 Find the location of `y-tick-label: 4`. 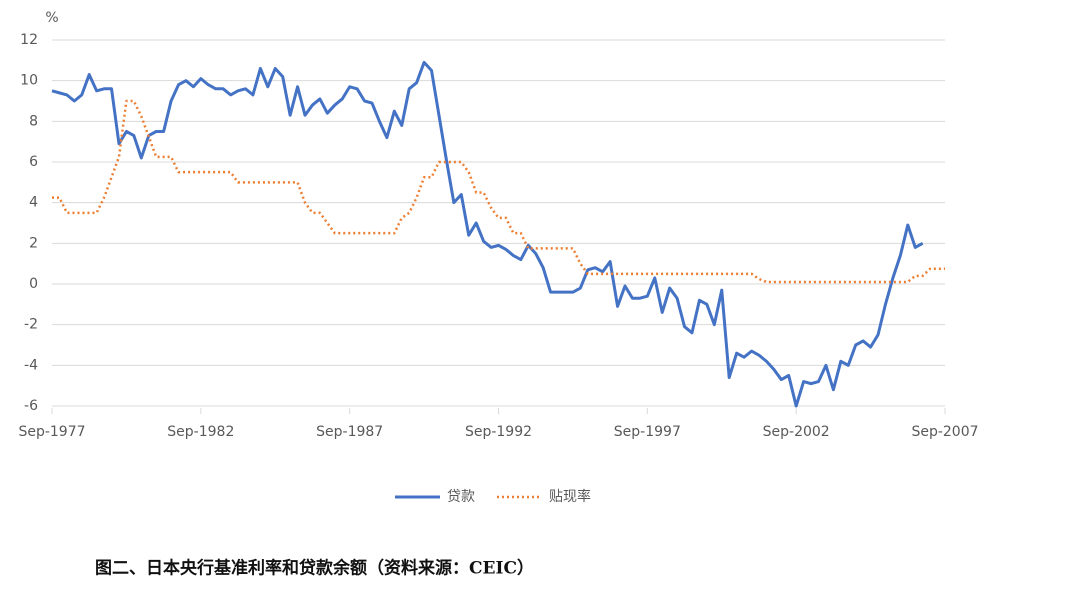

y-tick-label: 4 is located at coordinates (33, 203).